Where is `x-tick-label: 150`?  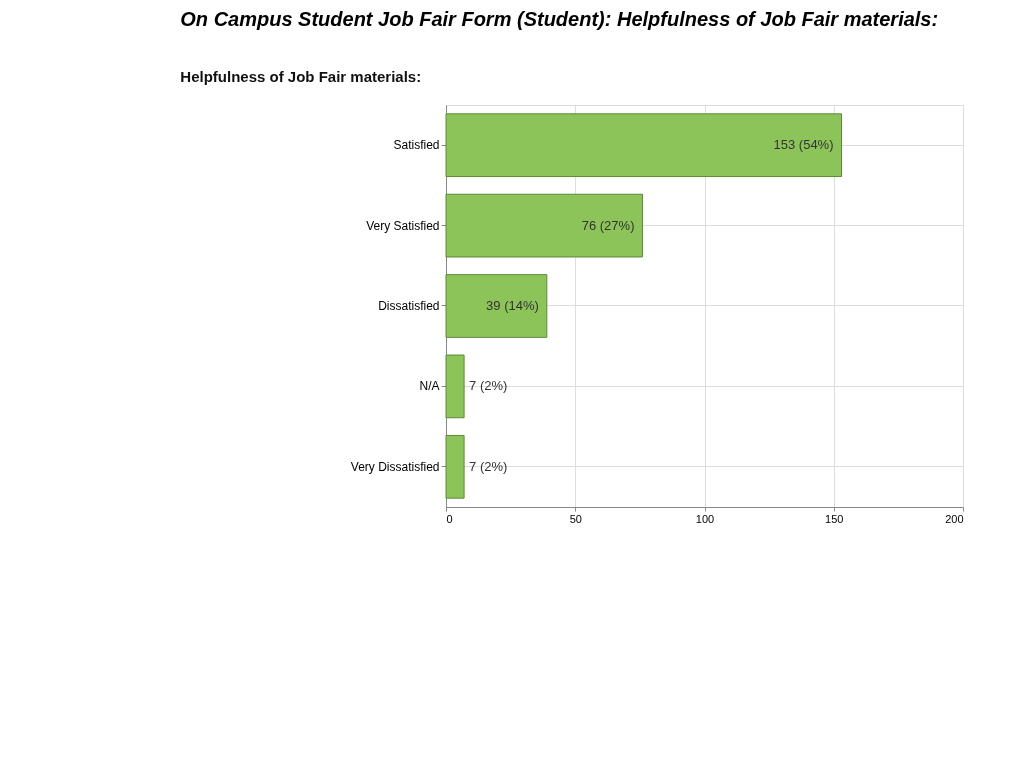 x-tick-label: 150 is located at coordinates (834, 518).